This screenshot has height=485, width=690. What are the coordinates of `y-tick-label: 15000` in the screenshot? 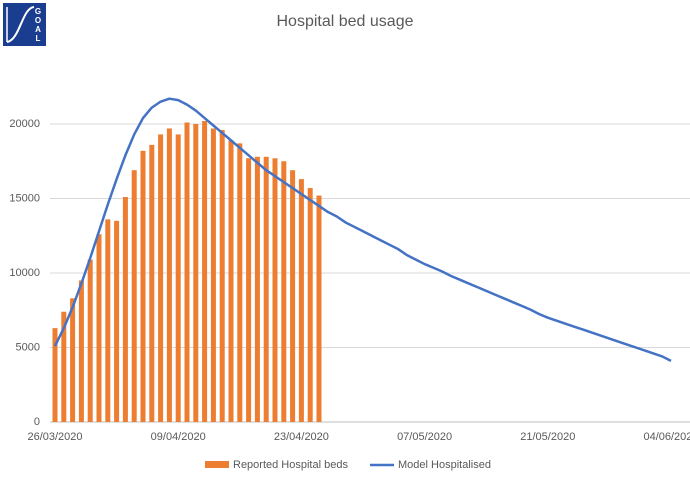 It's located at (24, 198).